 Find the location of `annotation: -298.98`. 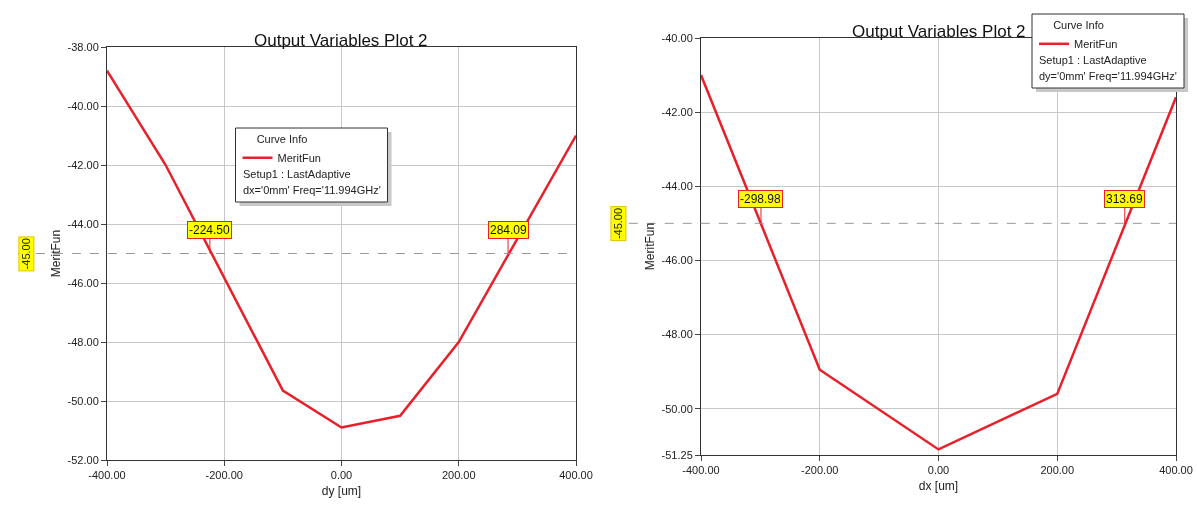

annotation: -298.98 is located at coordinates (761, 199).